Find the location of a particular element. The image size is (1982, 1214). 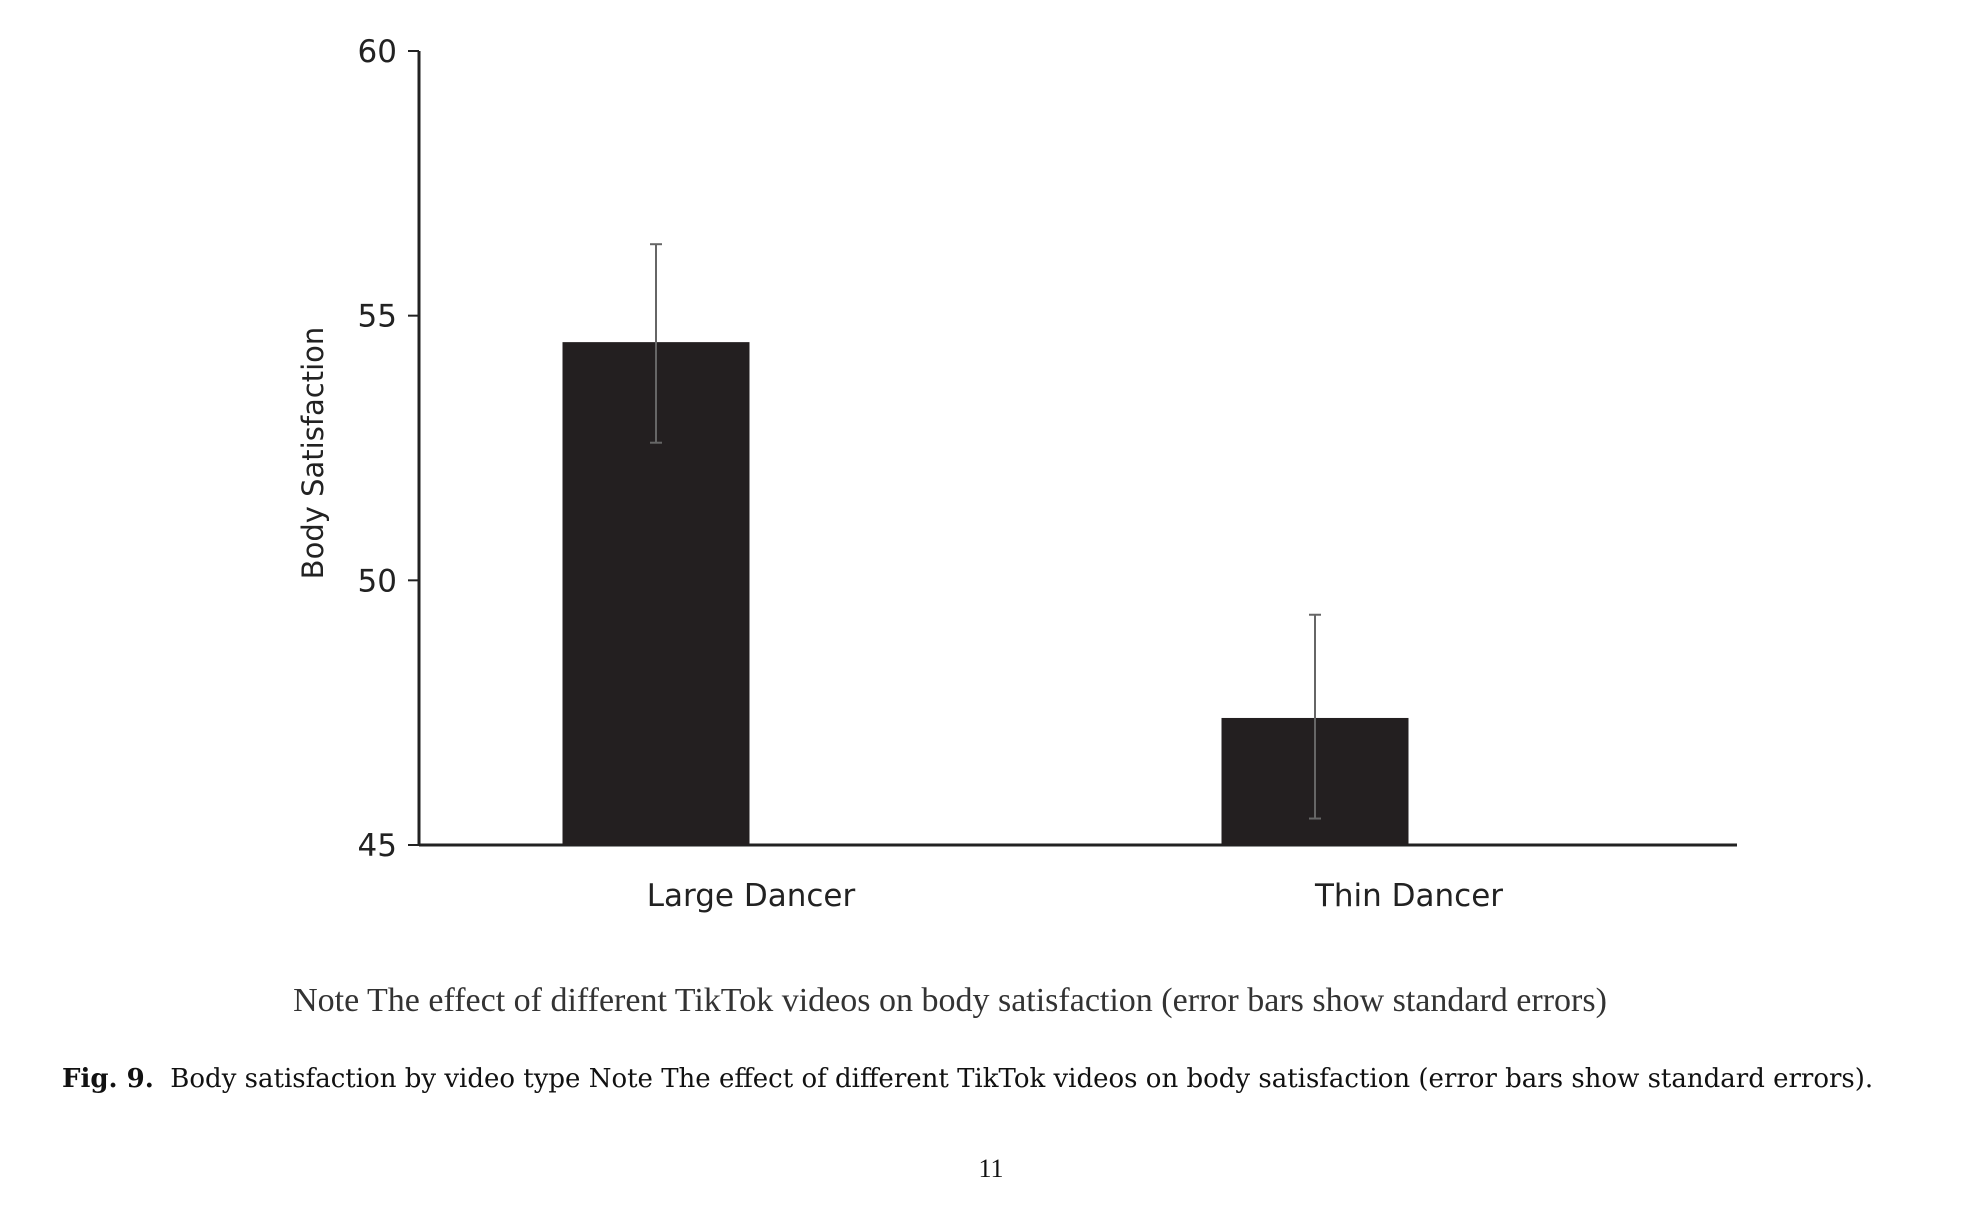

x-category-label: Large Dancer is located at coordinates (751, 896).